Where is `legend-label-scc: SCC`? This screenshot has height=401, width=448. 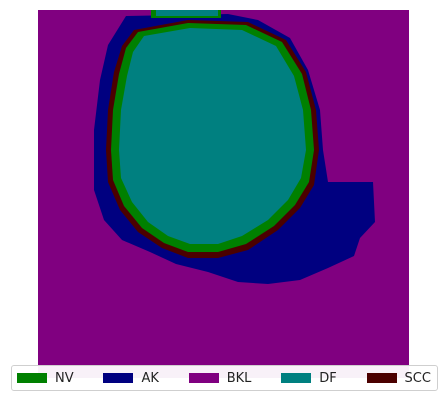 legend-label-scc: SCC is located at coordinates (417, 378).